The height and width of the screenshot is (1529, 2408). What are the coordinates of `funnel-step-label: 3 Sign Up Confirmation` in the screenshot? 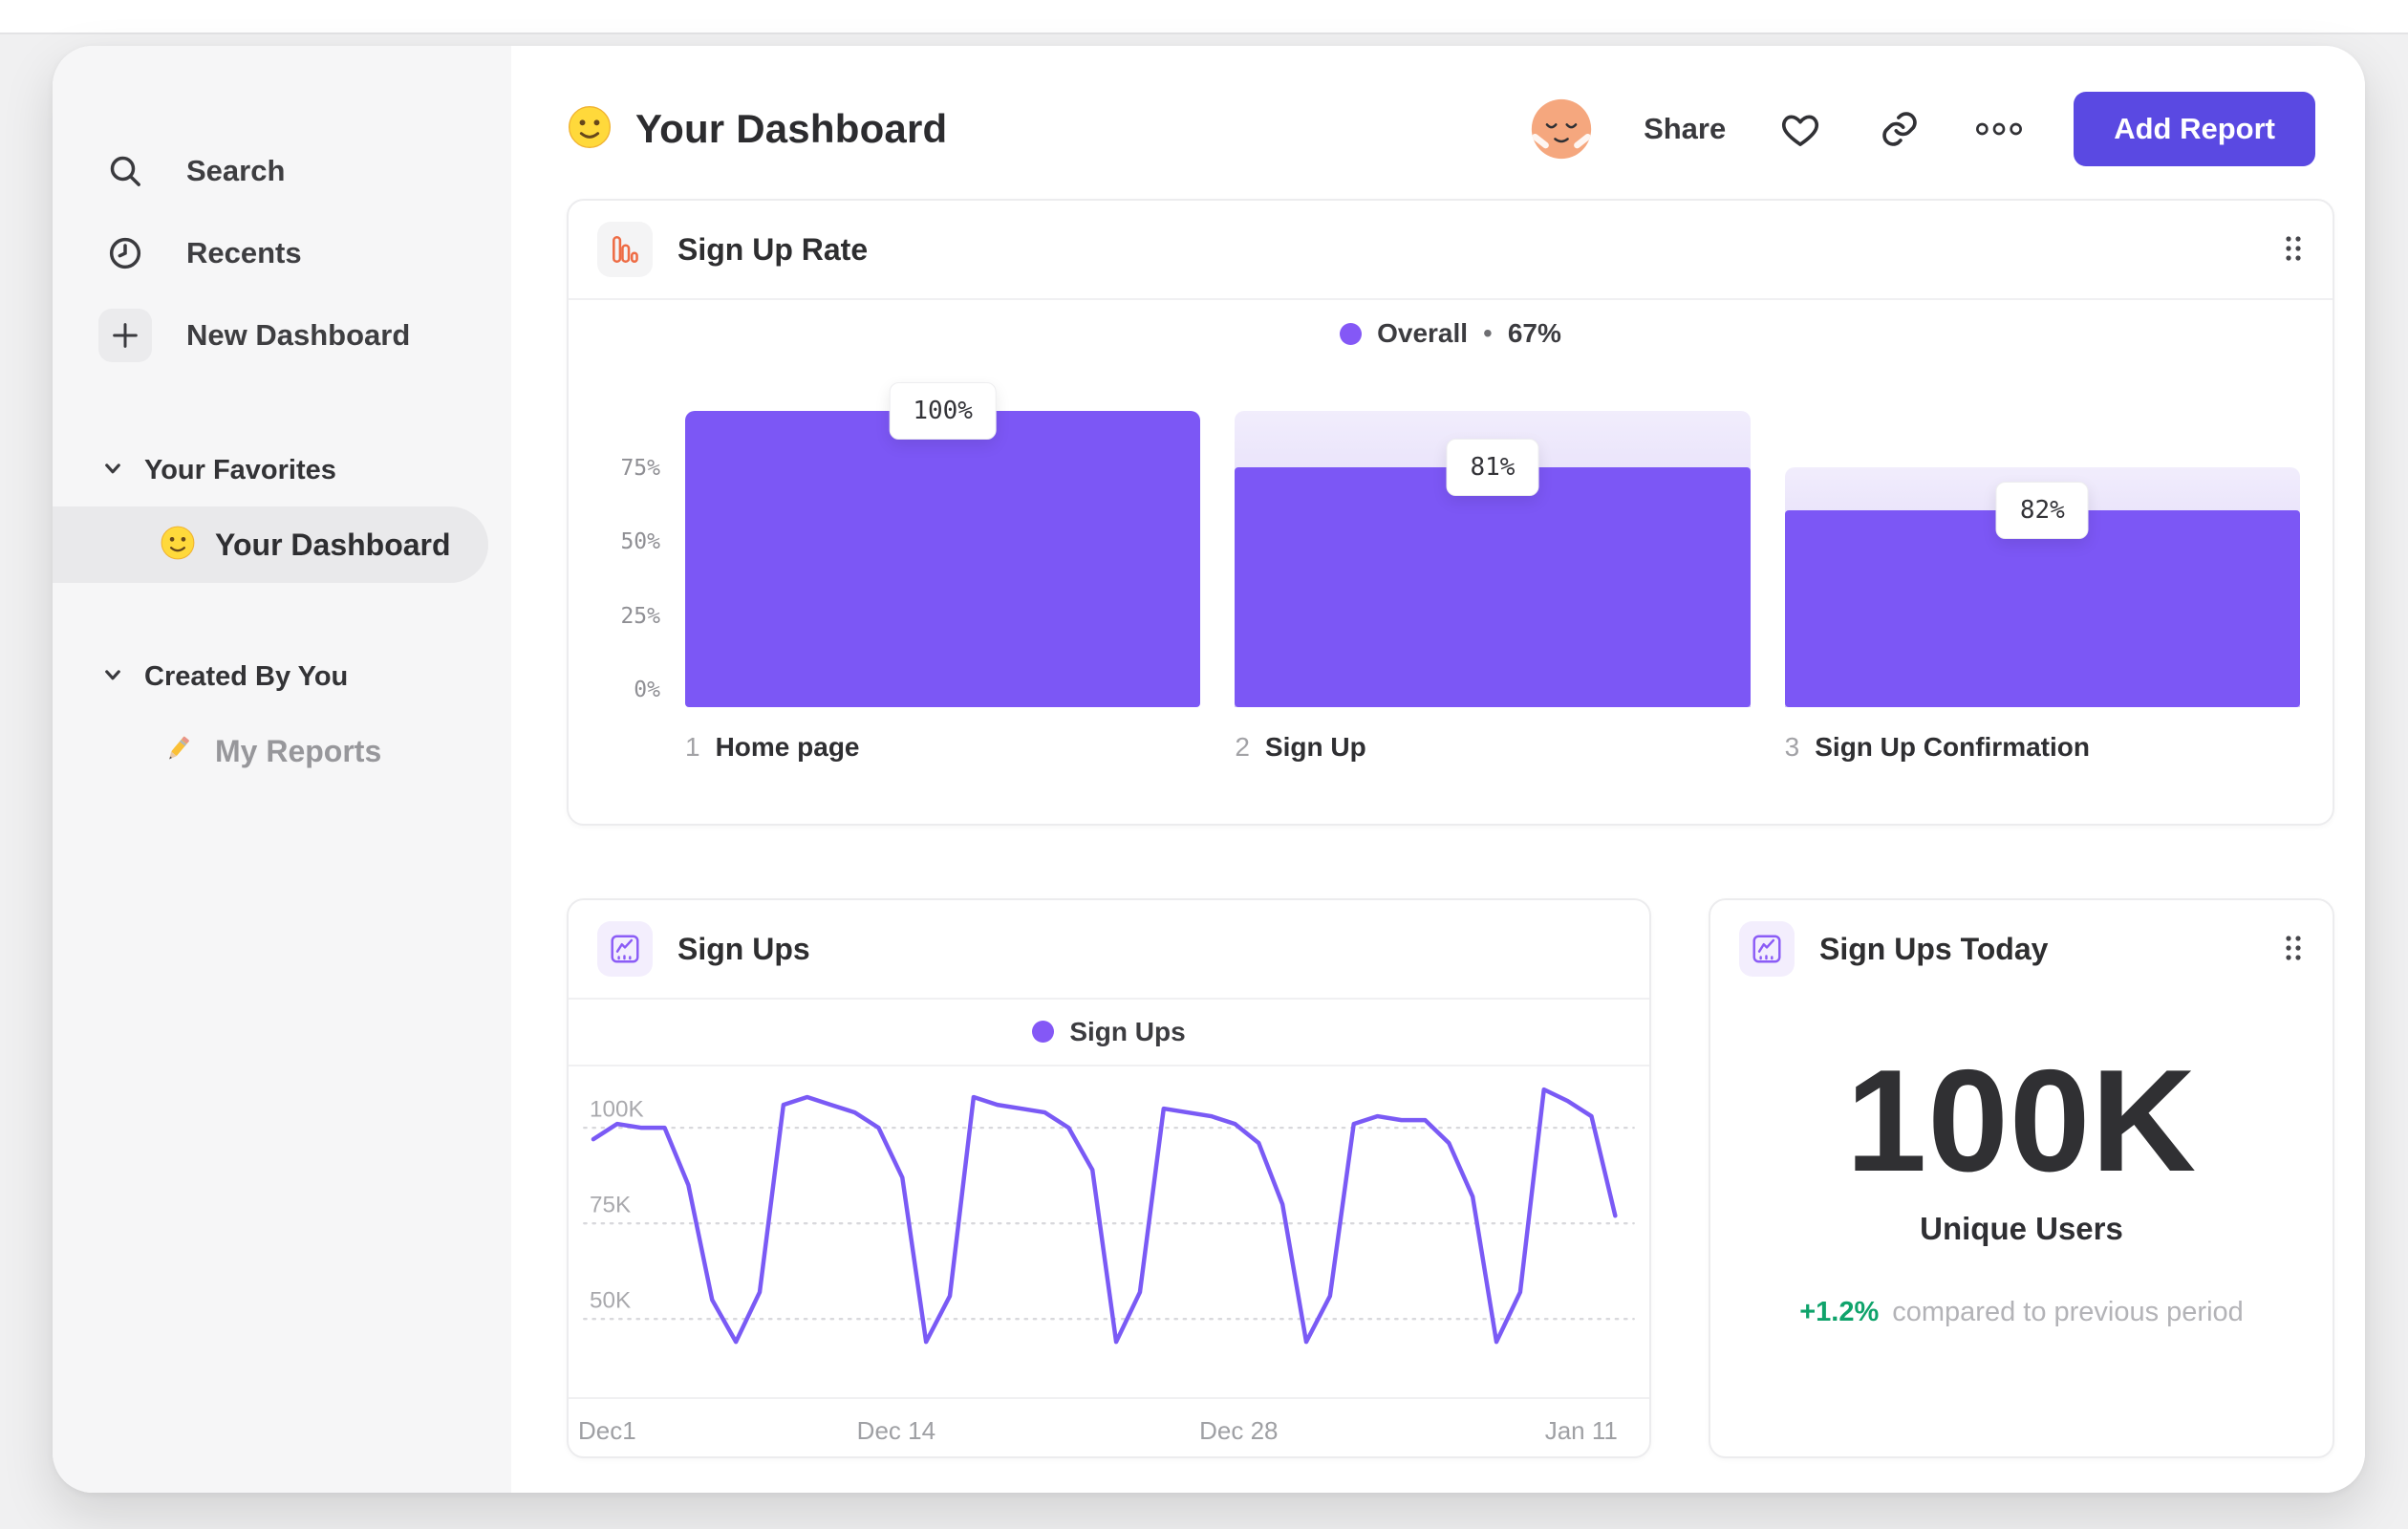 It's located at (2042, 747).